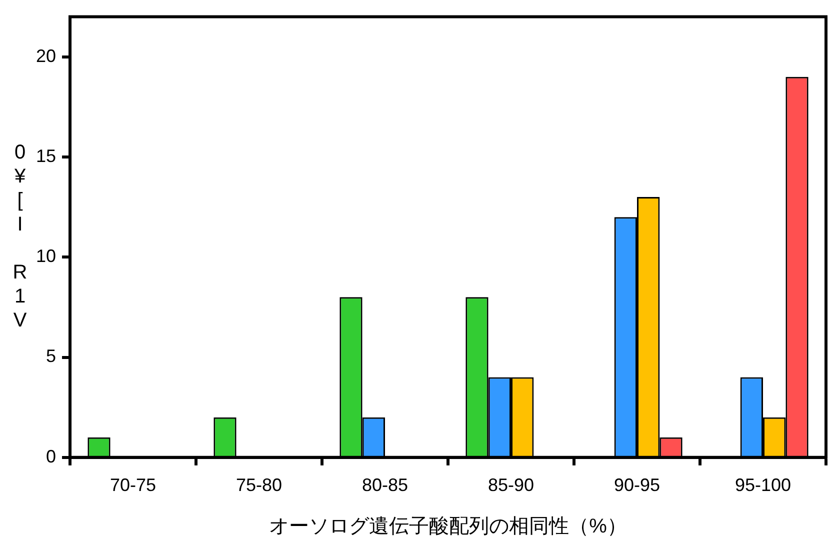  I want to click on x-tick-label: 70-75, so click(133, 485).